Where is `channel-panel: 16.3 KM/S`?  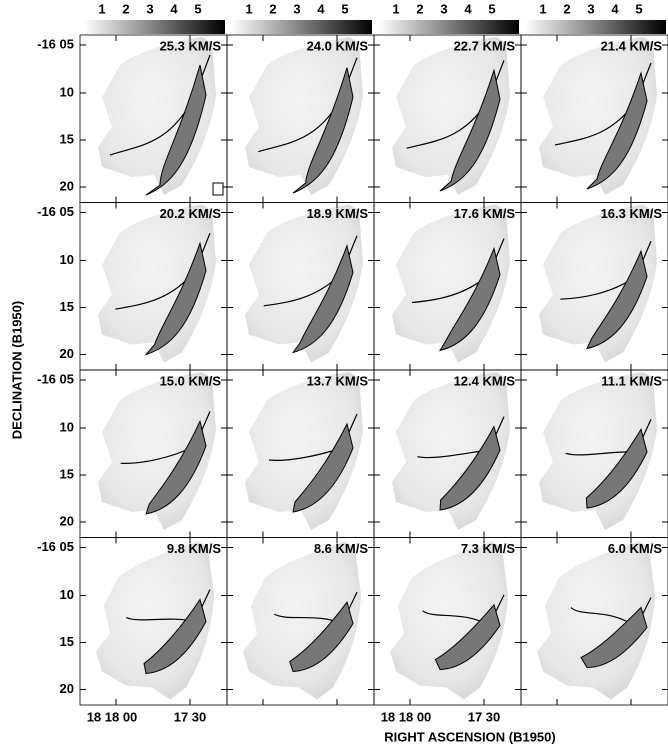
channel-panel: 16.3 KM/S is located at coordinates (594, 286).